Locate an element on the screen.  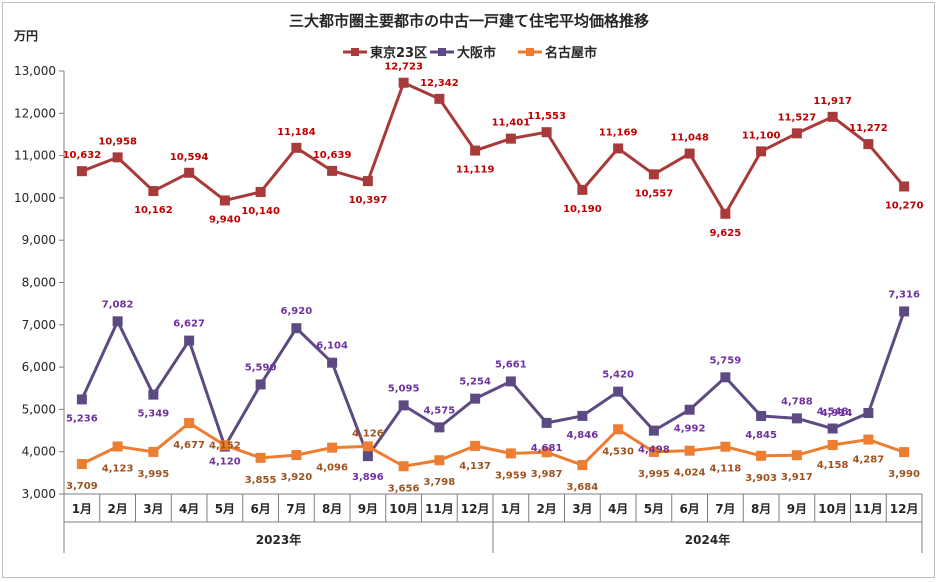
data-label: 4,123 is located at coordinates (118, 468).